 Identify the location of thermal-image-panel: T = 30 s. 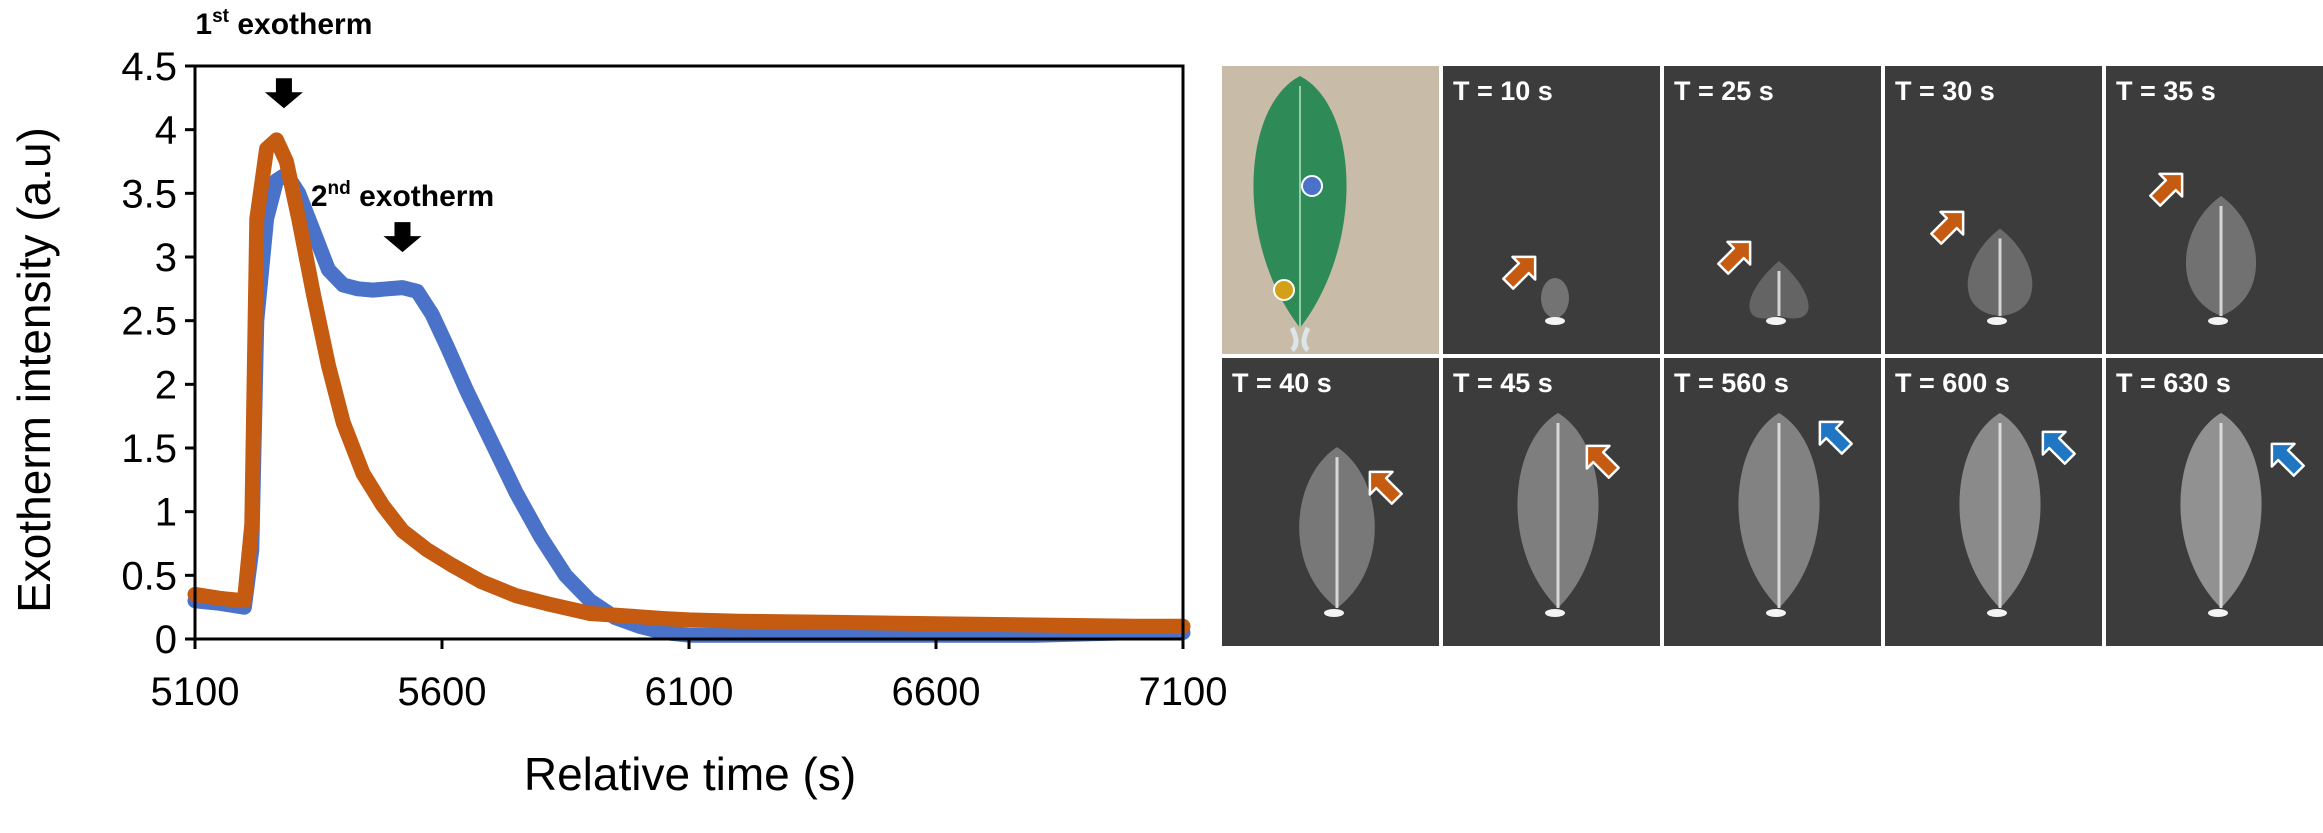
(1993, 210).